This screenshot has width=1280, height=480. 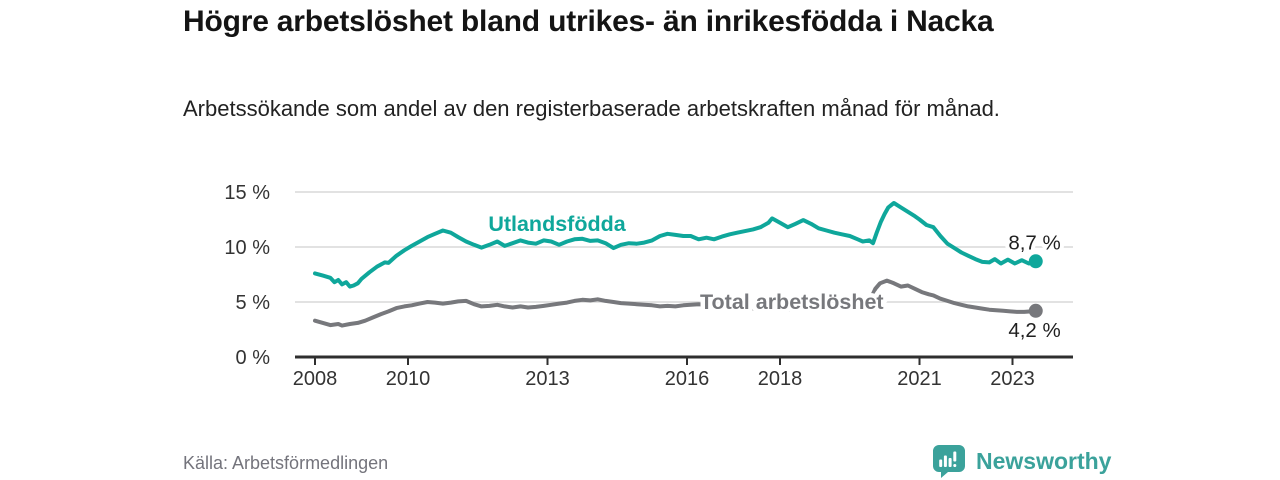 What do you see at coordinates (557, 224) in the screenshot?
I see `series-label-utlandsfodda: Utlandsfödda` at bounding box center [557, 224].